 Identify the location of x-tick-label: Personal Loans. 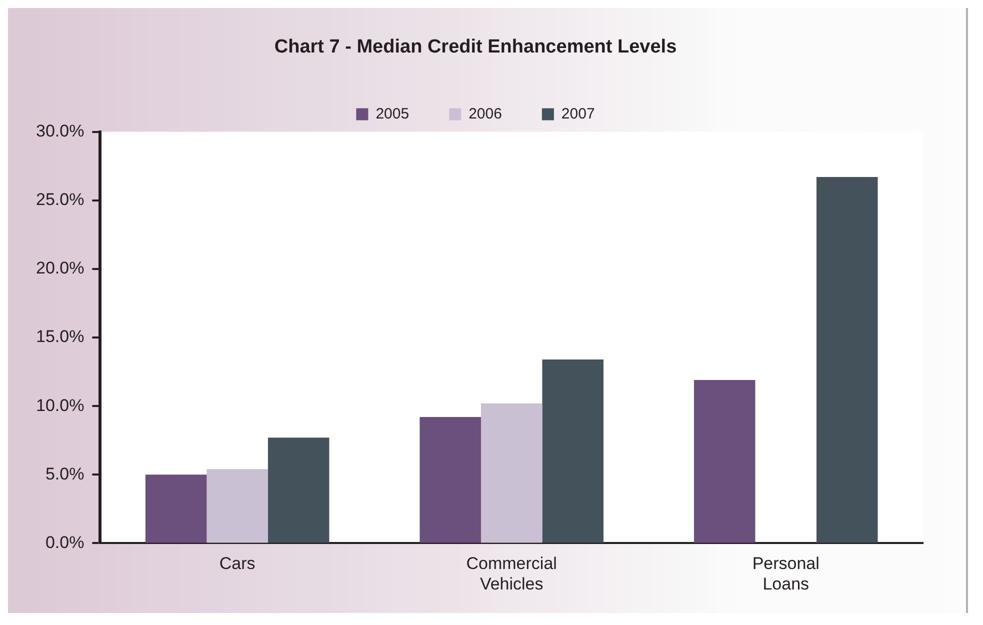
(786, 574).